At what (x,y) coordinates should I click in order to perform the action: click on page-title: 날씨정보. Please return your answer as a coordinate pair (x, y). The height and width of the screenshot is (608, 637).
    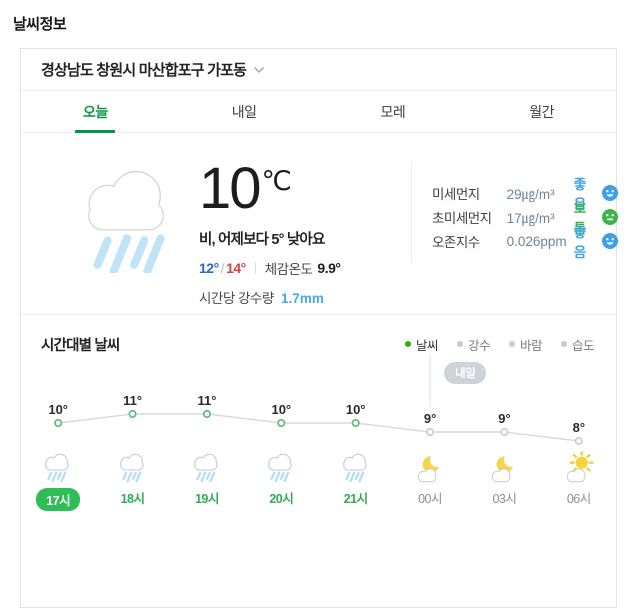
    Looking at the image, I should click on (40, 24).